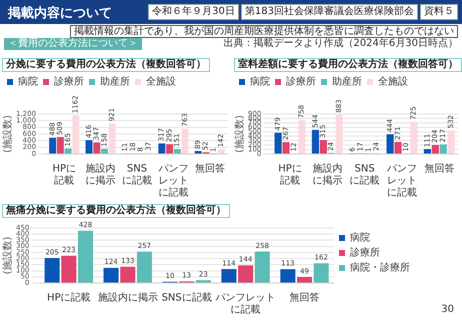  Describe the element at coordinates (193, 12) in the screenshot. I see `text: 令和６年９月30日` at that location.